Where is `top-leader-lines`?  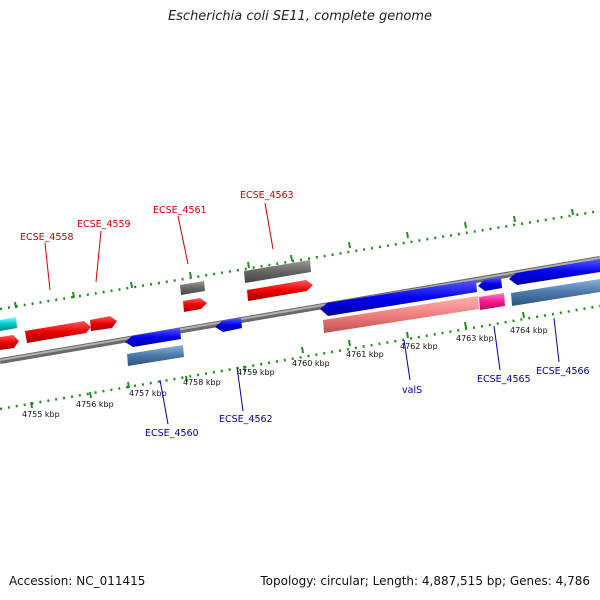 top-leader-lines is located at coordinates (159, 246).